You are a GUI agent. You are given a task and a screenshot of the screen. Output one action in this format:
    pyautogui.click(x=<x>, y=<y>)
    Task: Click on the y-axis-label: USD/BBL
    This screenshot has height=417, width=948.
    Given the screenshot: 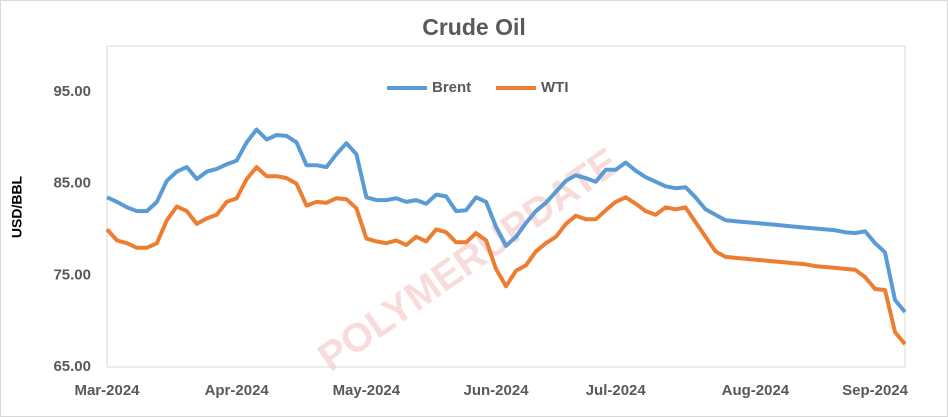 What is the action you would take?
    pyautogui.click(x=17, y=206)
    